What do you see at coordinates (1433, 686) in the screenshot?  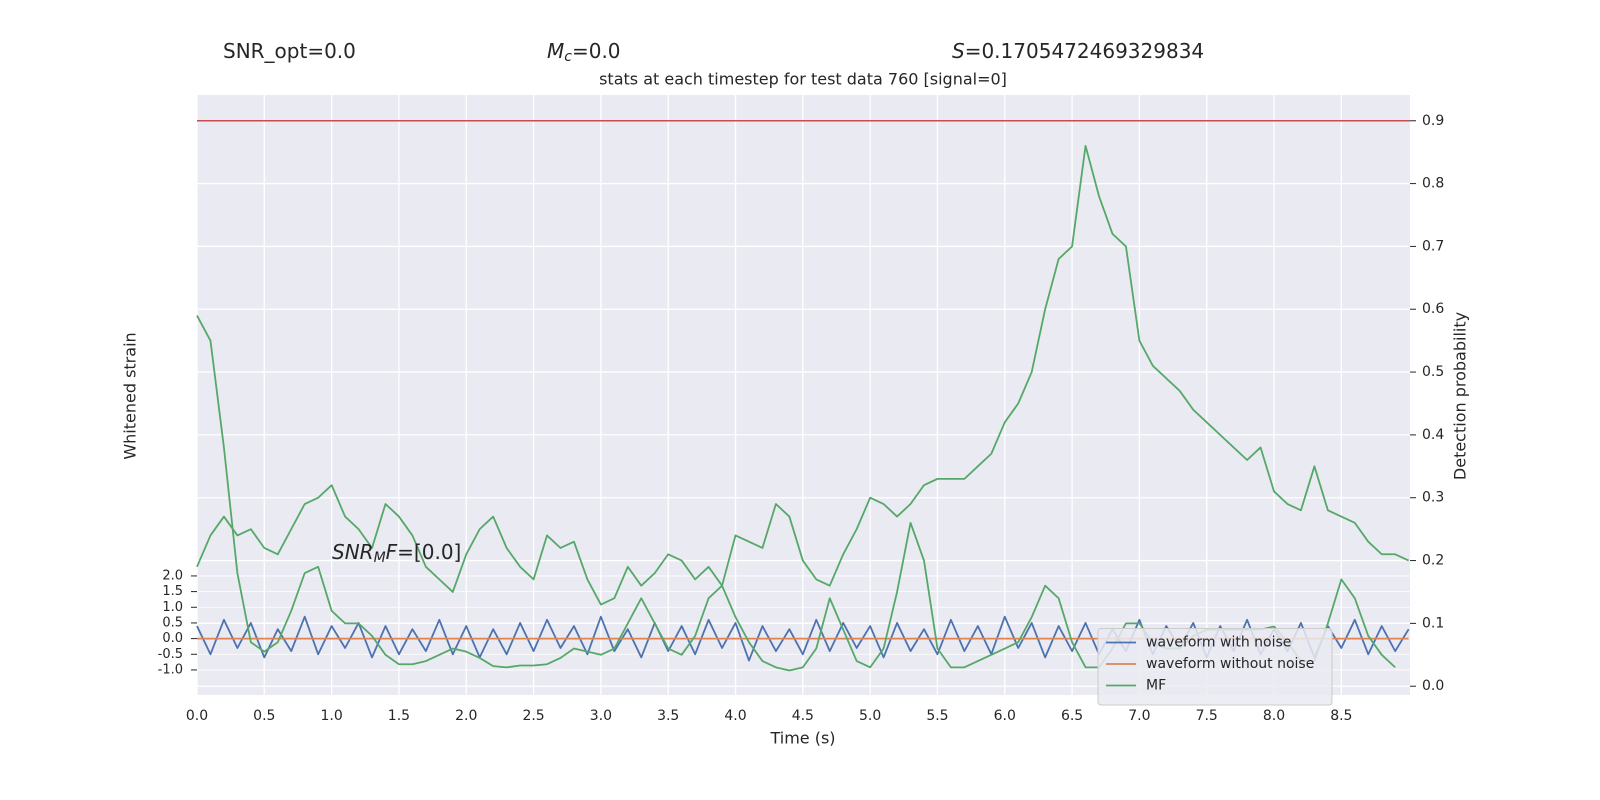 I see `y2-tick-label: 0.0` at bounding box center [1433, 686].